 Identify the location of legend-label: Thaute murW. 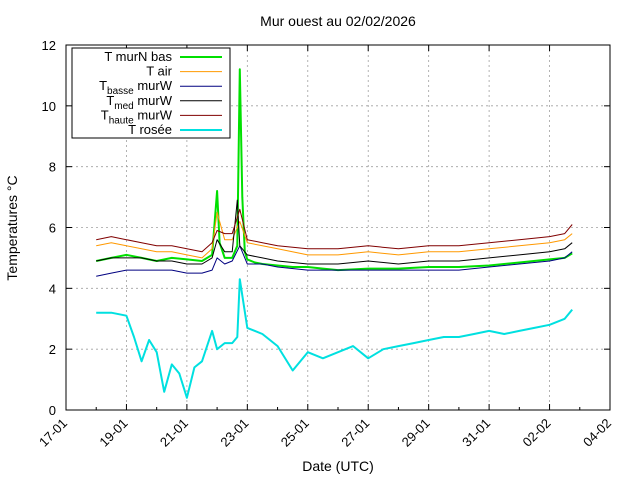
(137, 116).